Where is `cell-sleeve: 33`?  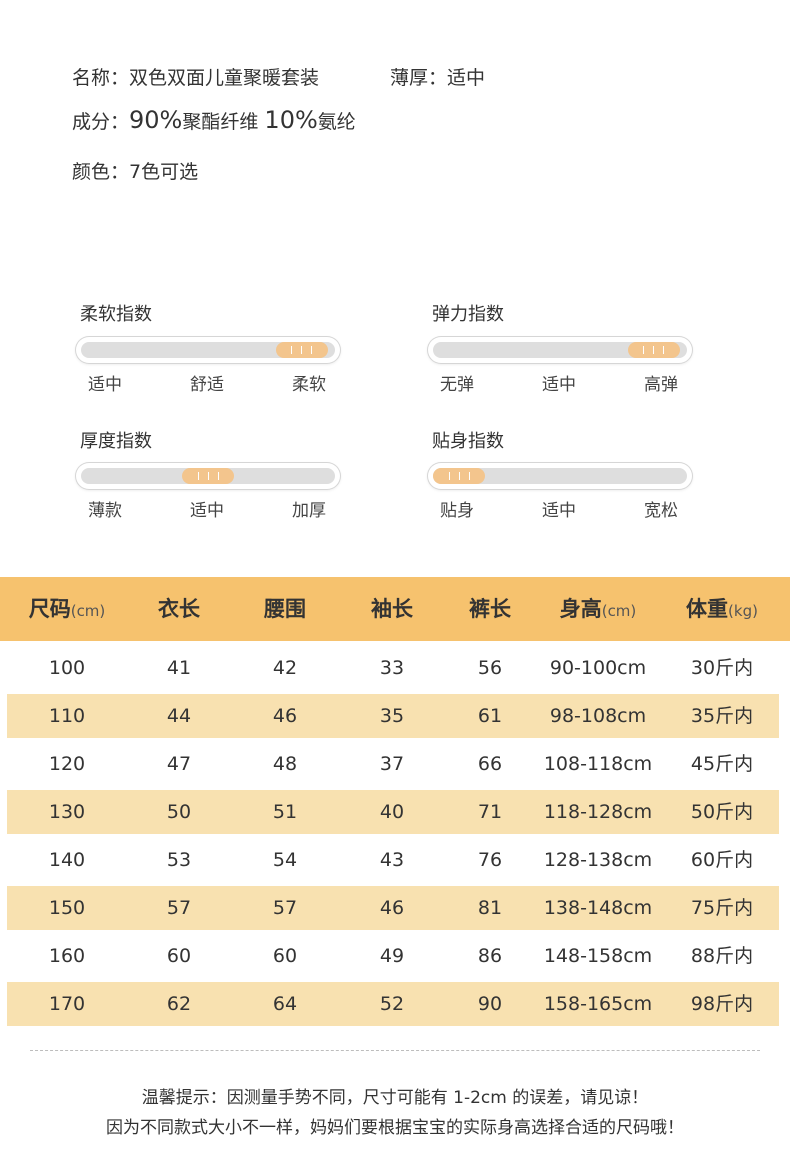 cell-sleeve: 33 is located at coordinates (392, 668).